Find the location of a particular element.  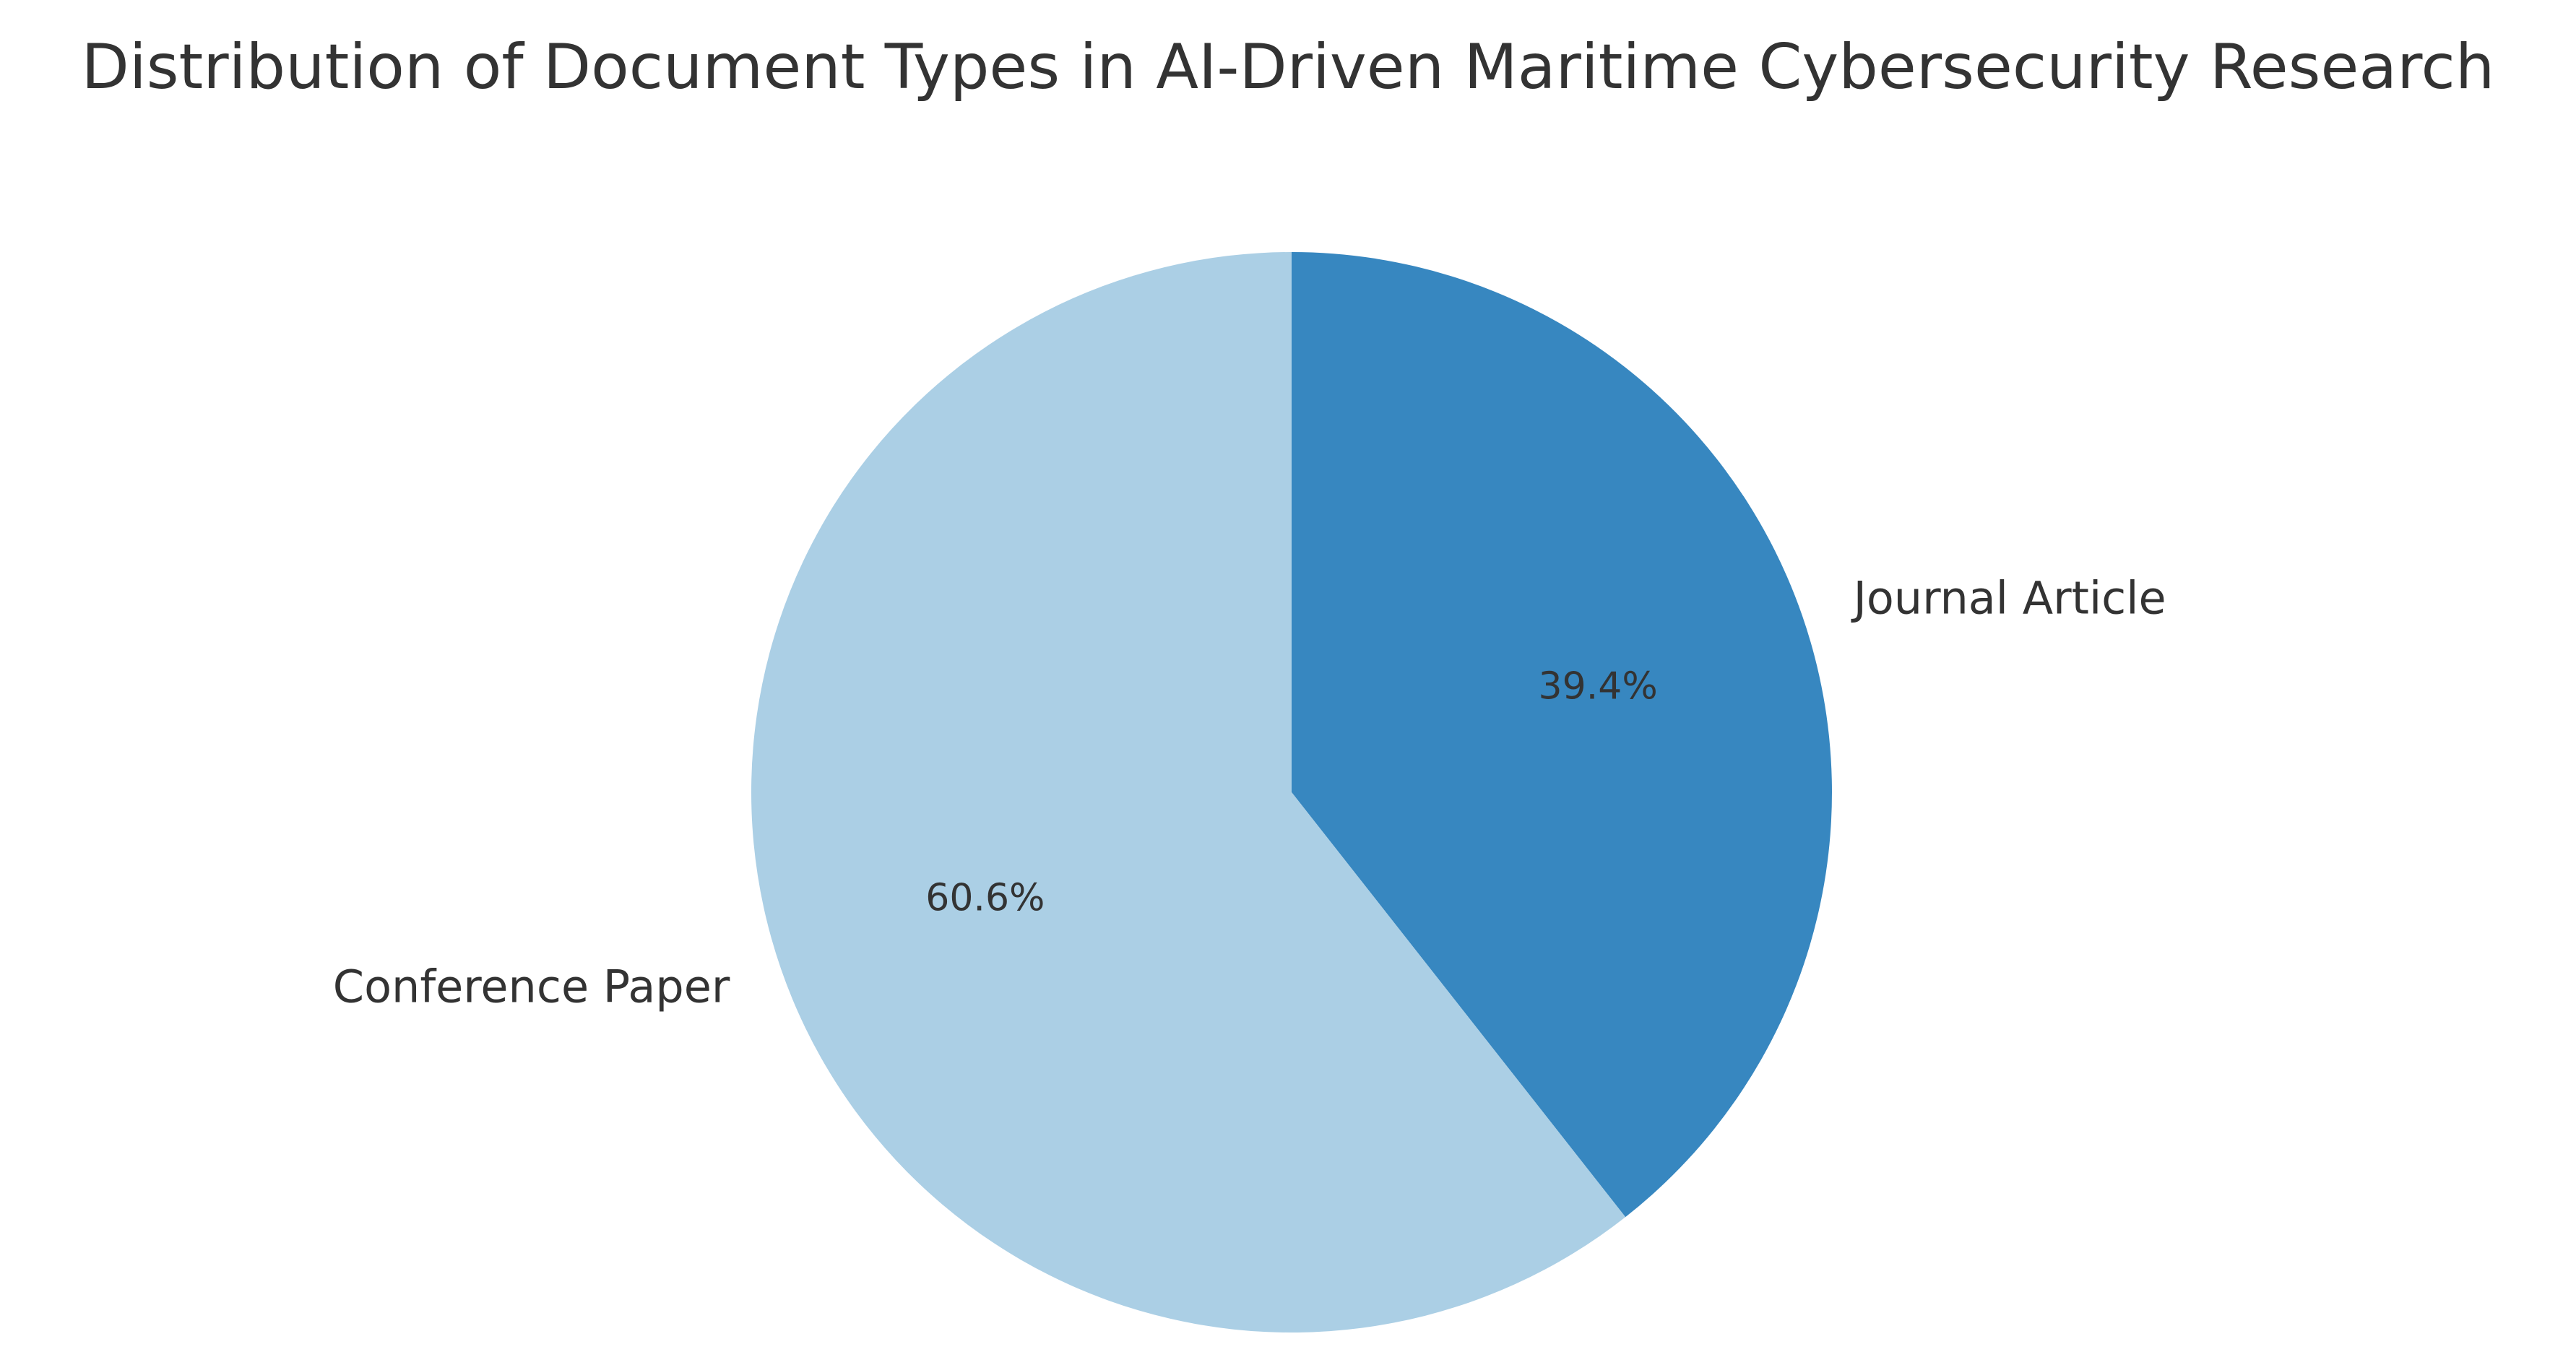

pie-slice-journal-article is located at coordinates (1562, 735).